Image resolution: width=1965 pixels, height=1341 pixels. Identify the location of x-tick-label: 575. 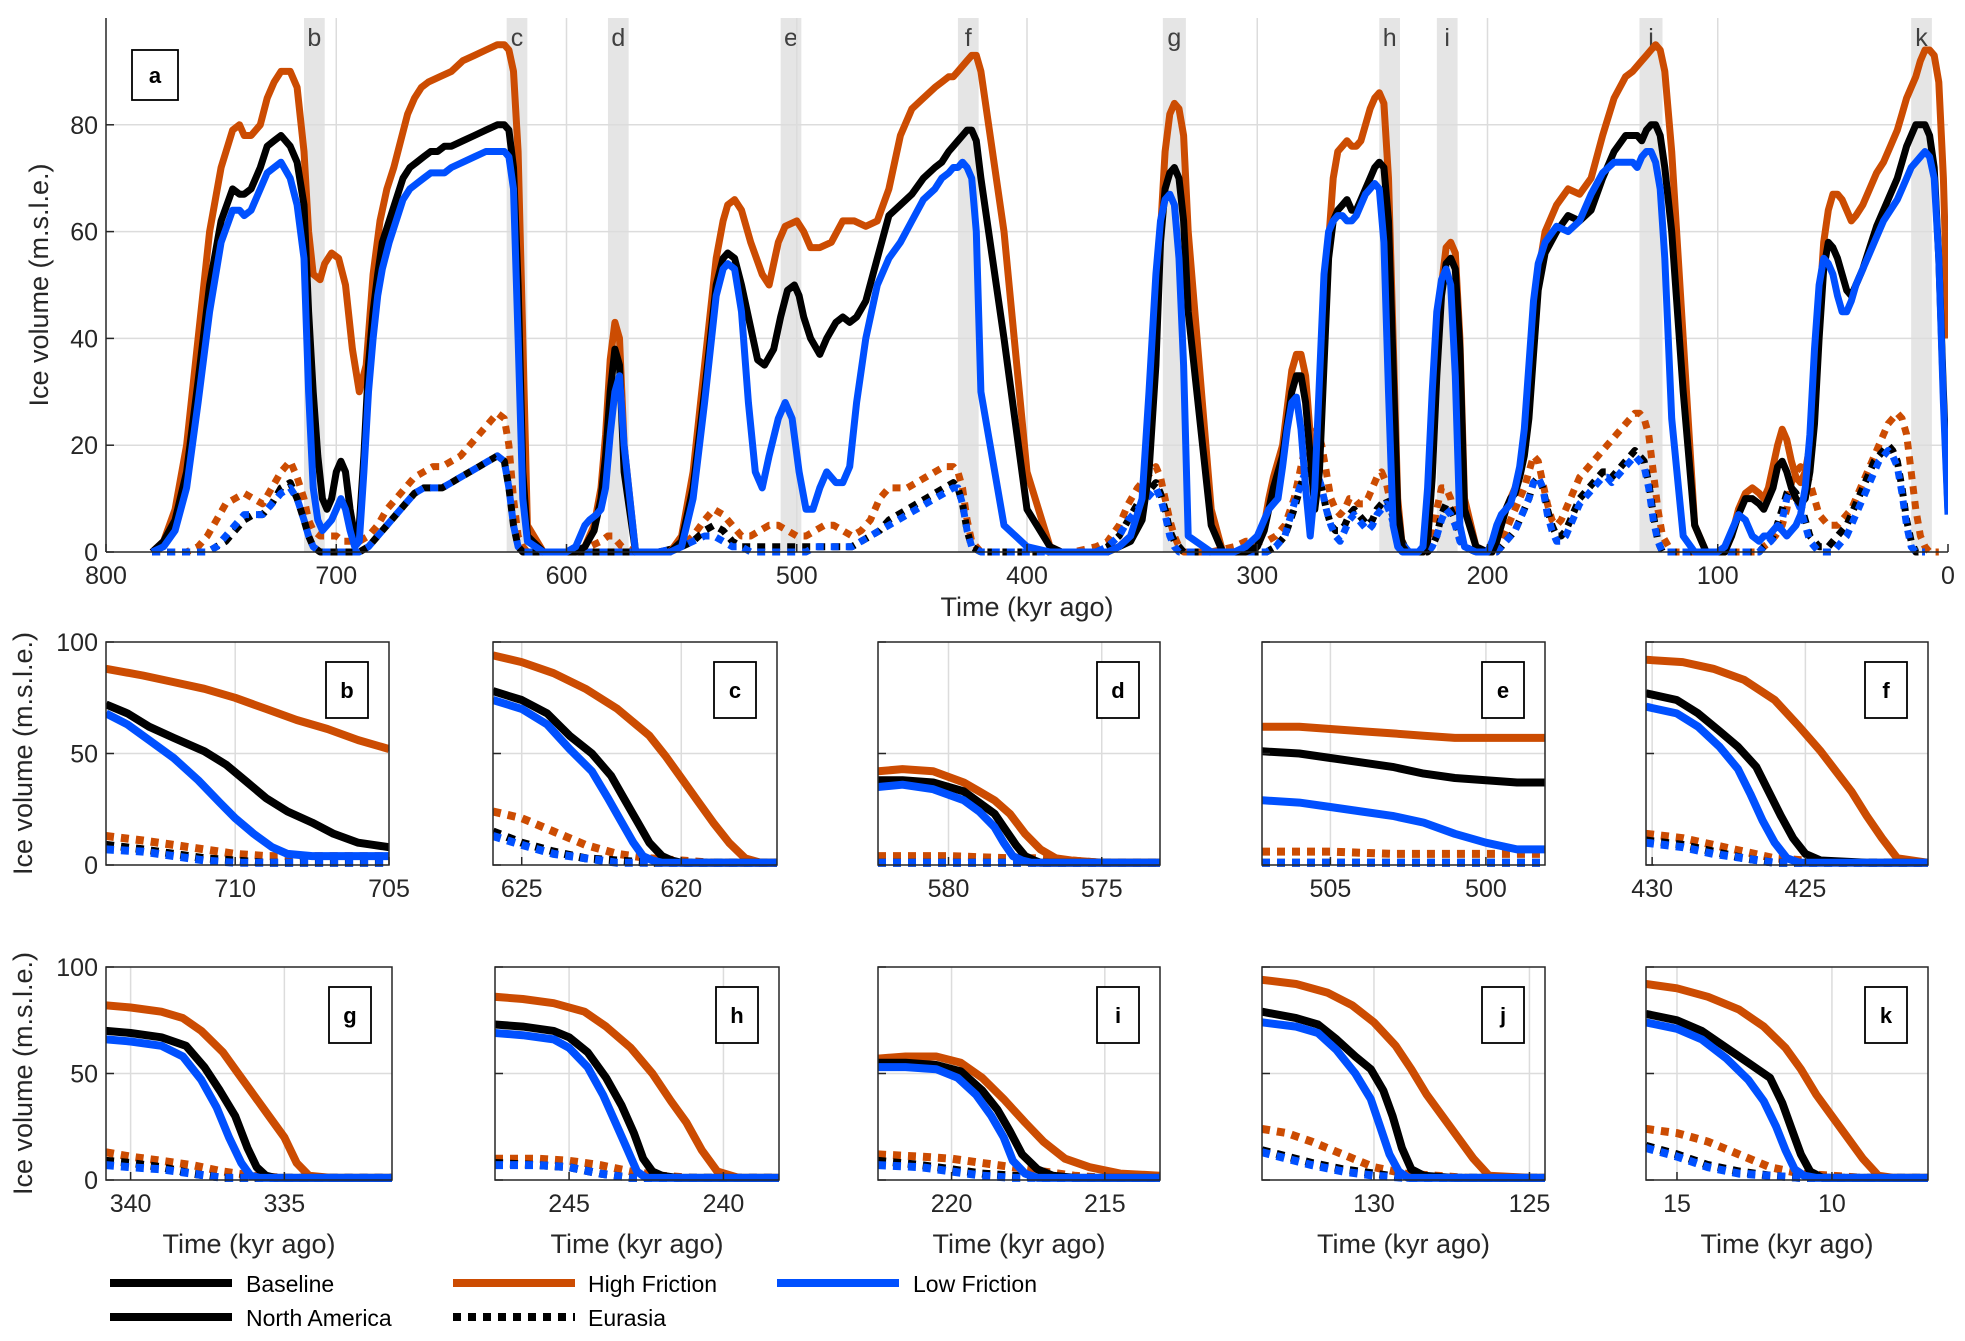
(1102, 889).